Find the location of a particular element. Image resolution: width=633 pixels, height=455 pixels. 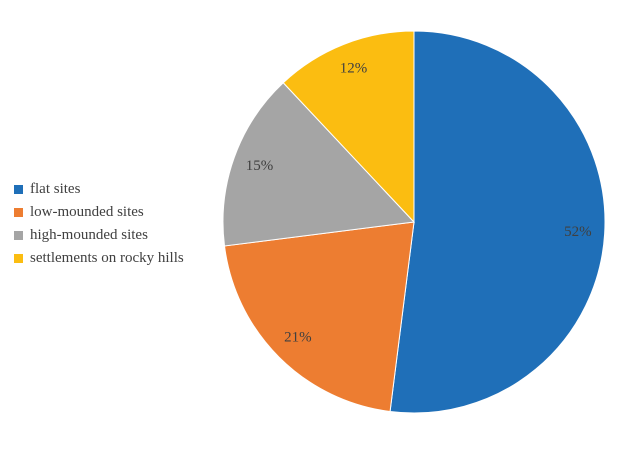

legend-item: settlements on rocky hills is located at coordinates (99, 258).